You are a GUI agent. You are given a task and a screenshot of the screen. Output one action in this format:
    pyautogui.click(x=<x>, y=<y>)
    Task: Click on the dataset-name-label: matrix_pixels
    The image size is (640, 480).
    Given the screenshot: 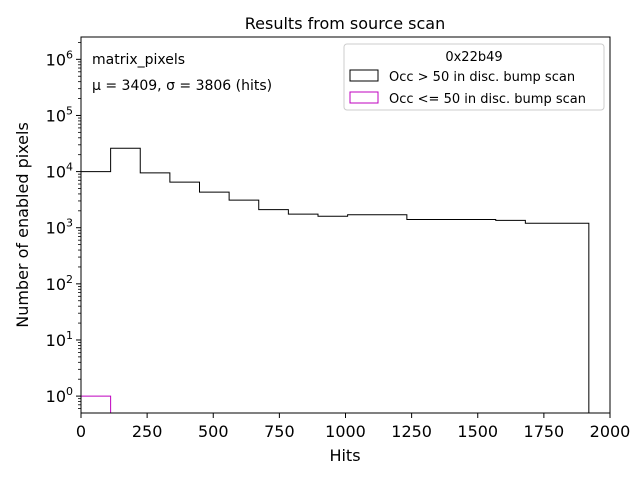 What is the action you would take?
    pyautogui.click(x=138, y=60)
    